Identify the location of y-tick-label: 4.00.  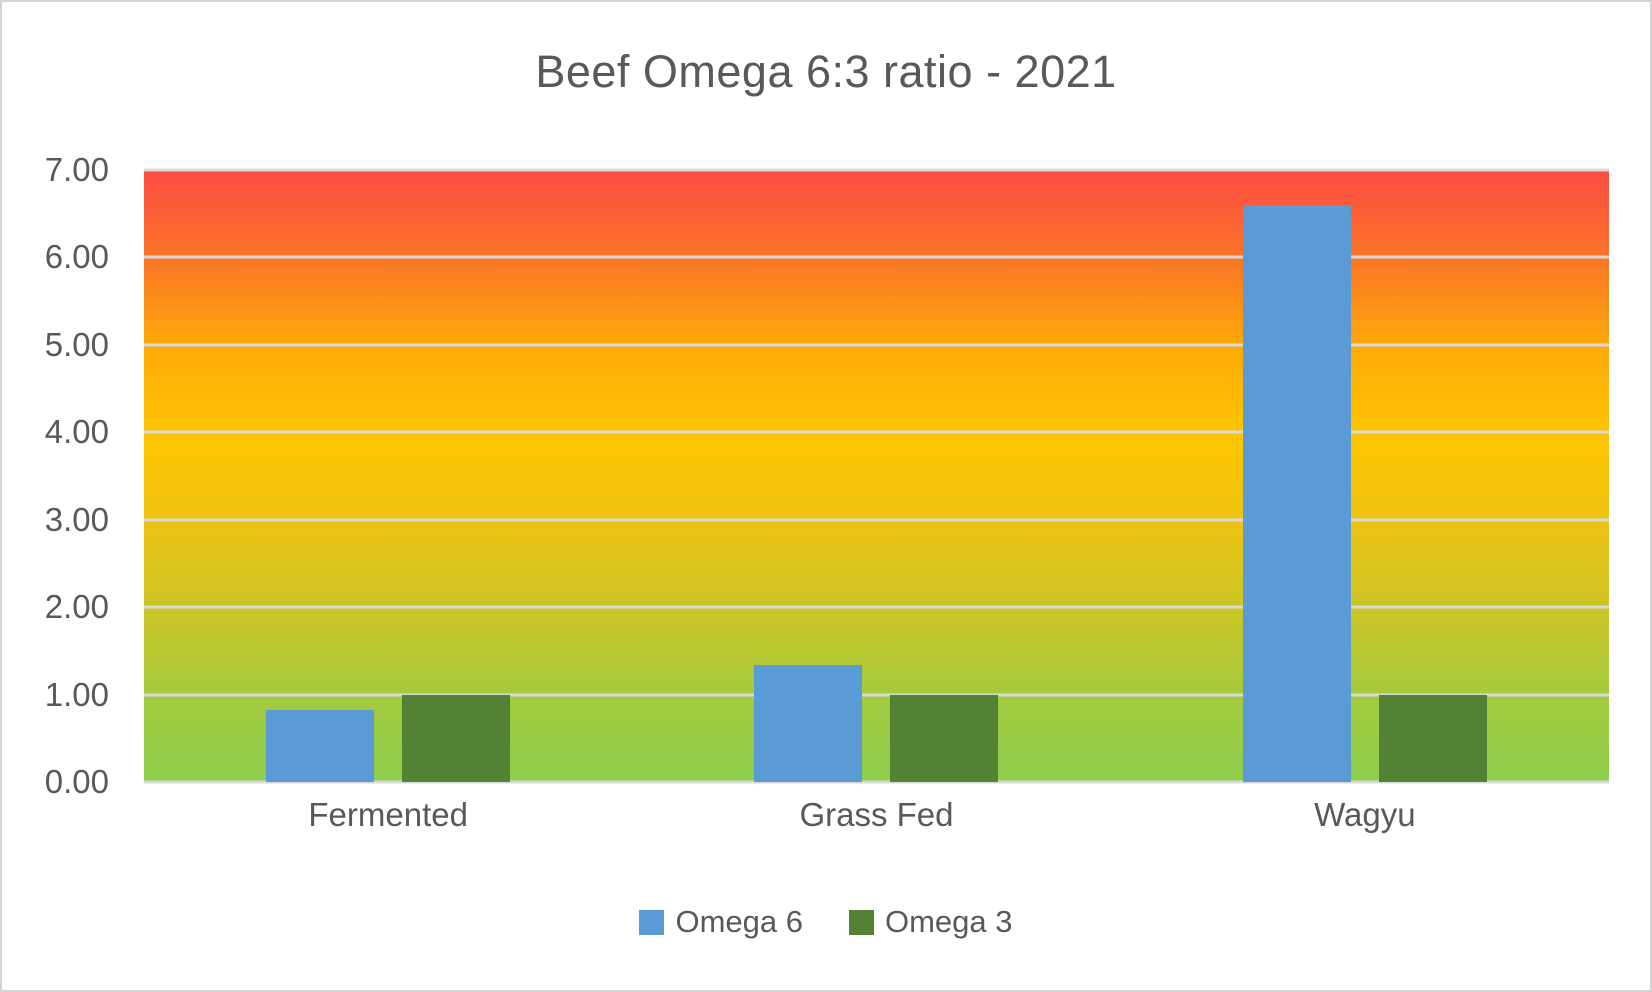
(76, 432).